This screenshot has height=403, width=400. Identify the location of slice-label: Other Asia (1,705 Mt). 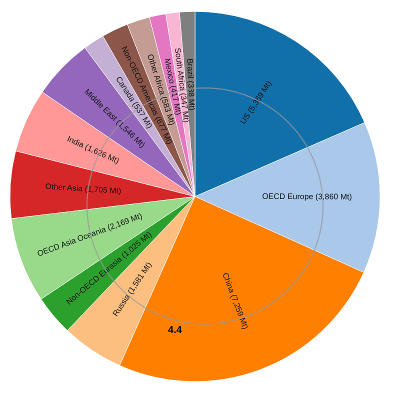
(83, 189).